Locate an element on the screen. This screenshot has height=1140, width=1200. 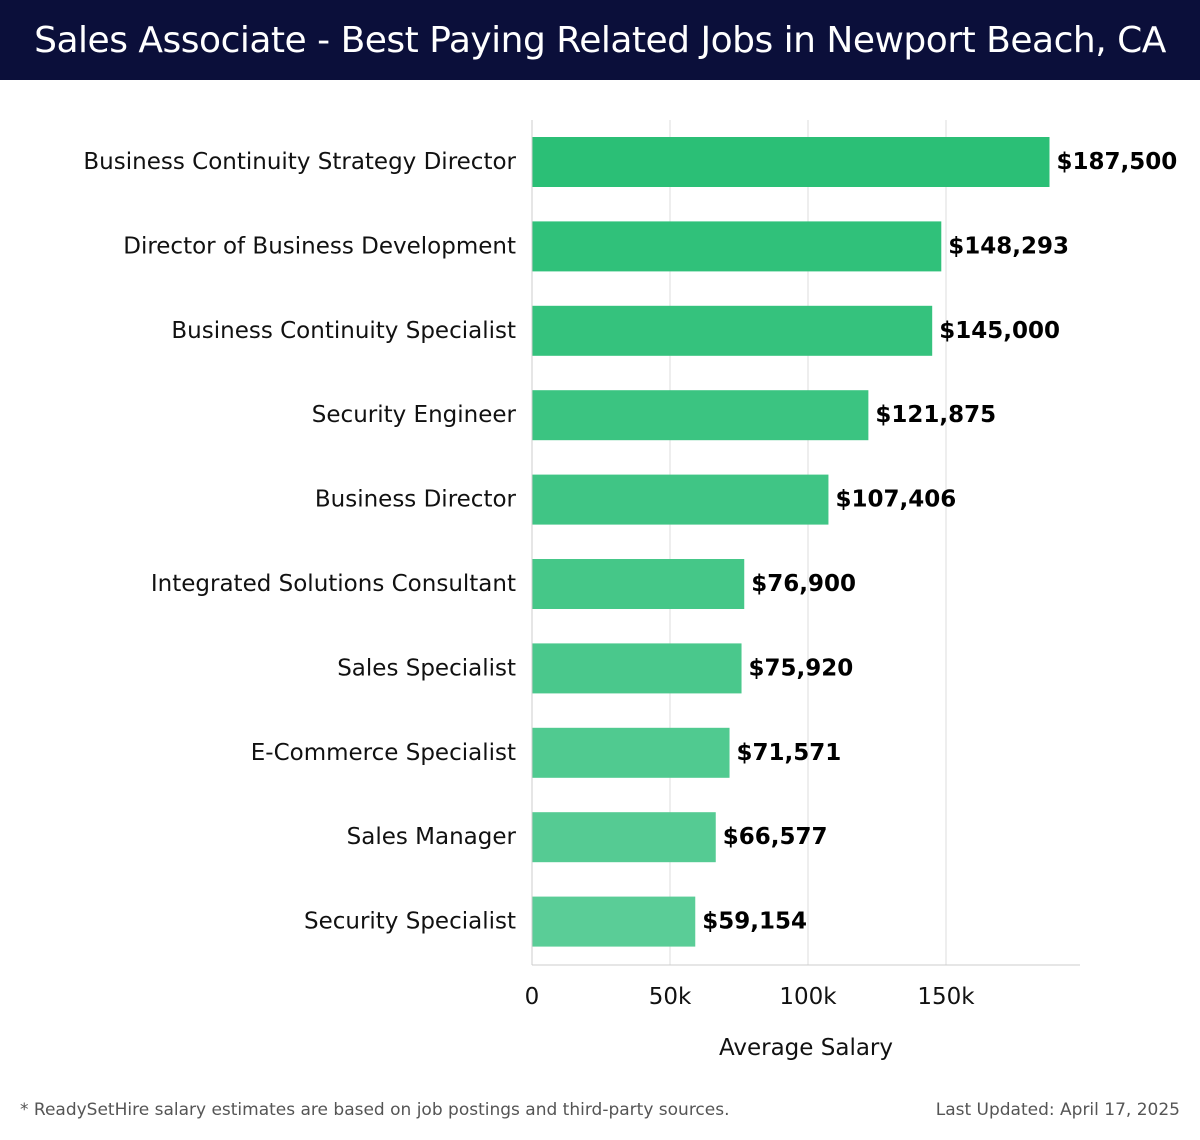
category-label-3: Business Continuity Specialist is located at coordinates (343, 331).